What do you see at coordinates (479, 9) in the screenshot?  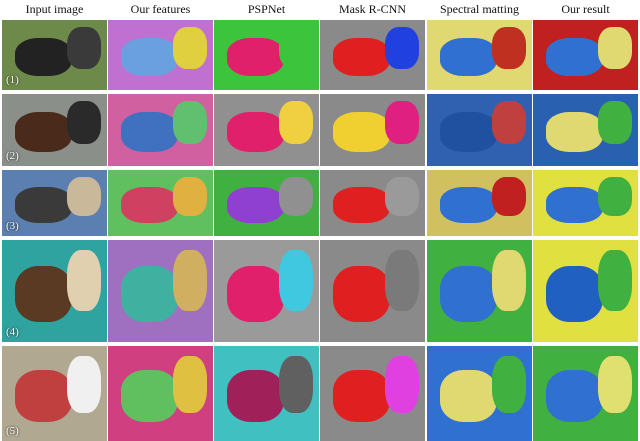 I see `column-header: Spectral matting` at bounding box center [479, 9].